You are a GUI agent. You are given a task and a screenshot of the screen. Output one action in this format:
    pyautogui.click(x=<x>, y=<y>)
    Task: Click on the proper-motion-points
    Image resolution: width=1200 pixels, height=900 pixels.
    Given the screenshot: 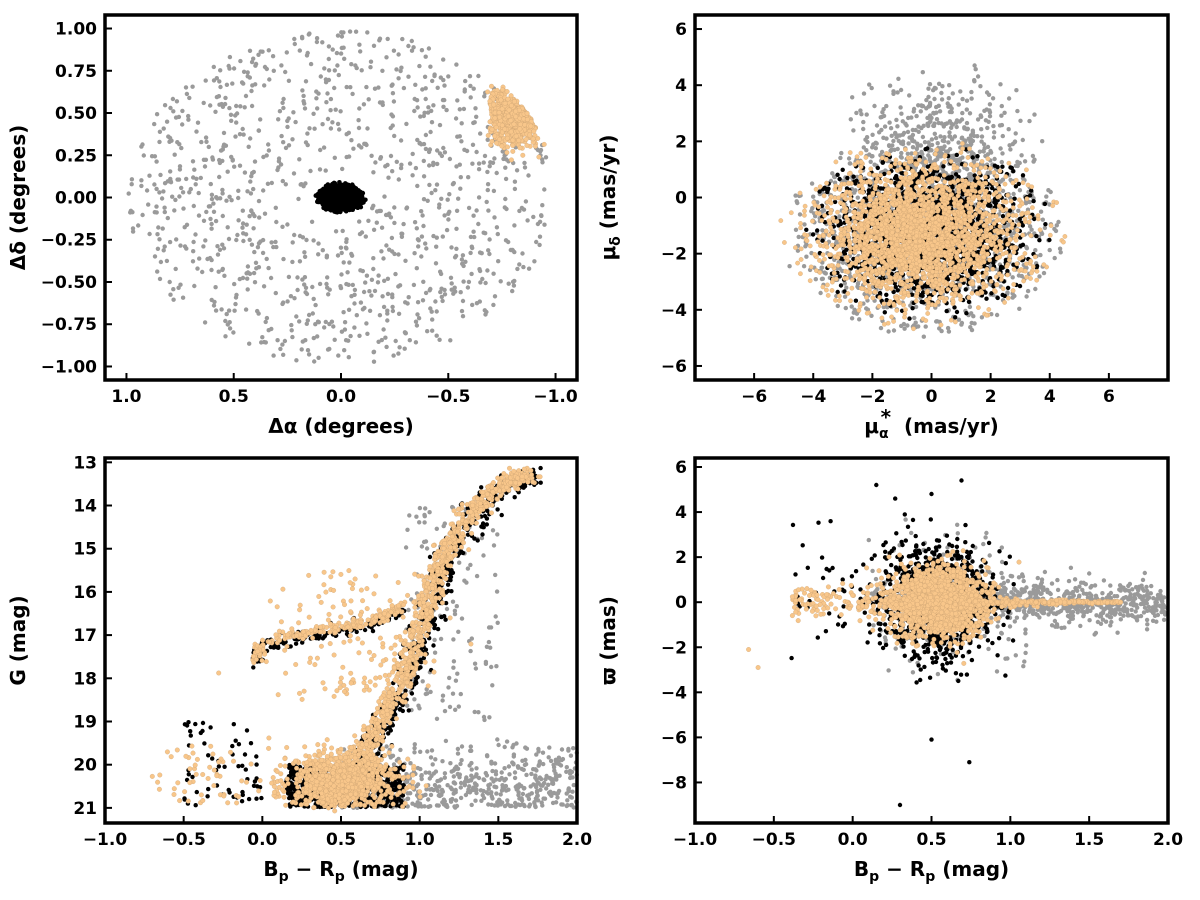 What is the action you would take?
    pyautogui.click(x=923, y=201)
    